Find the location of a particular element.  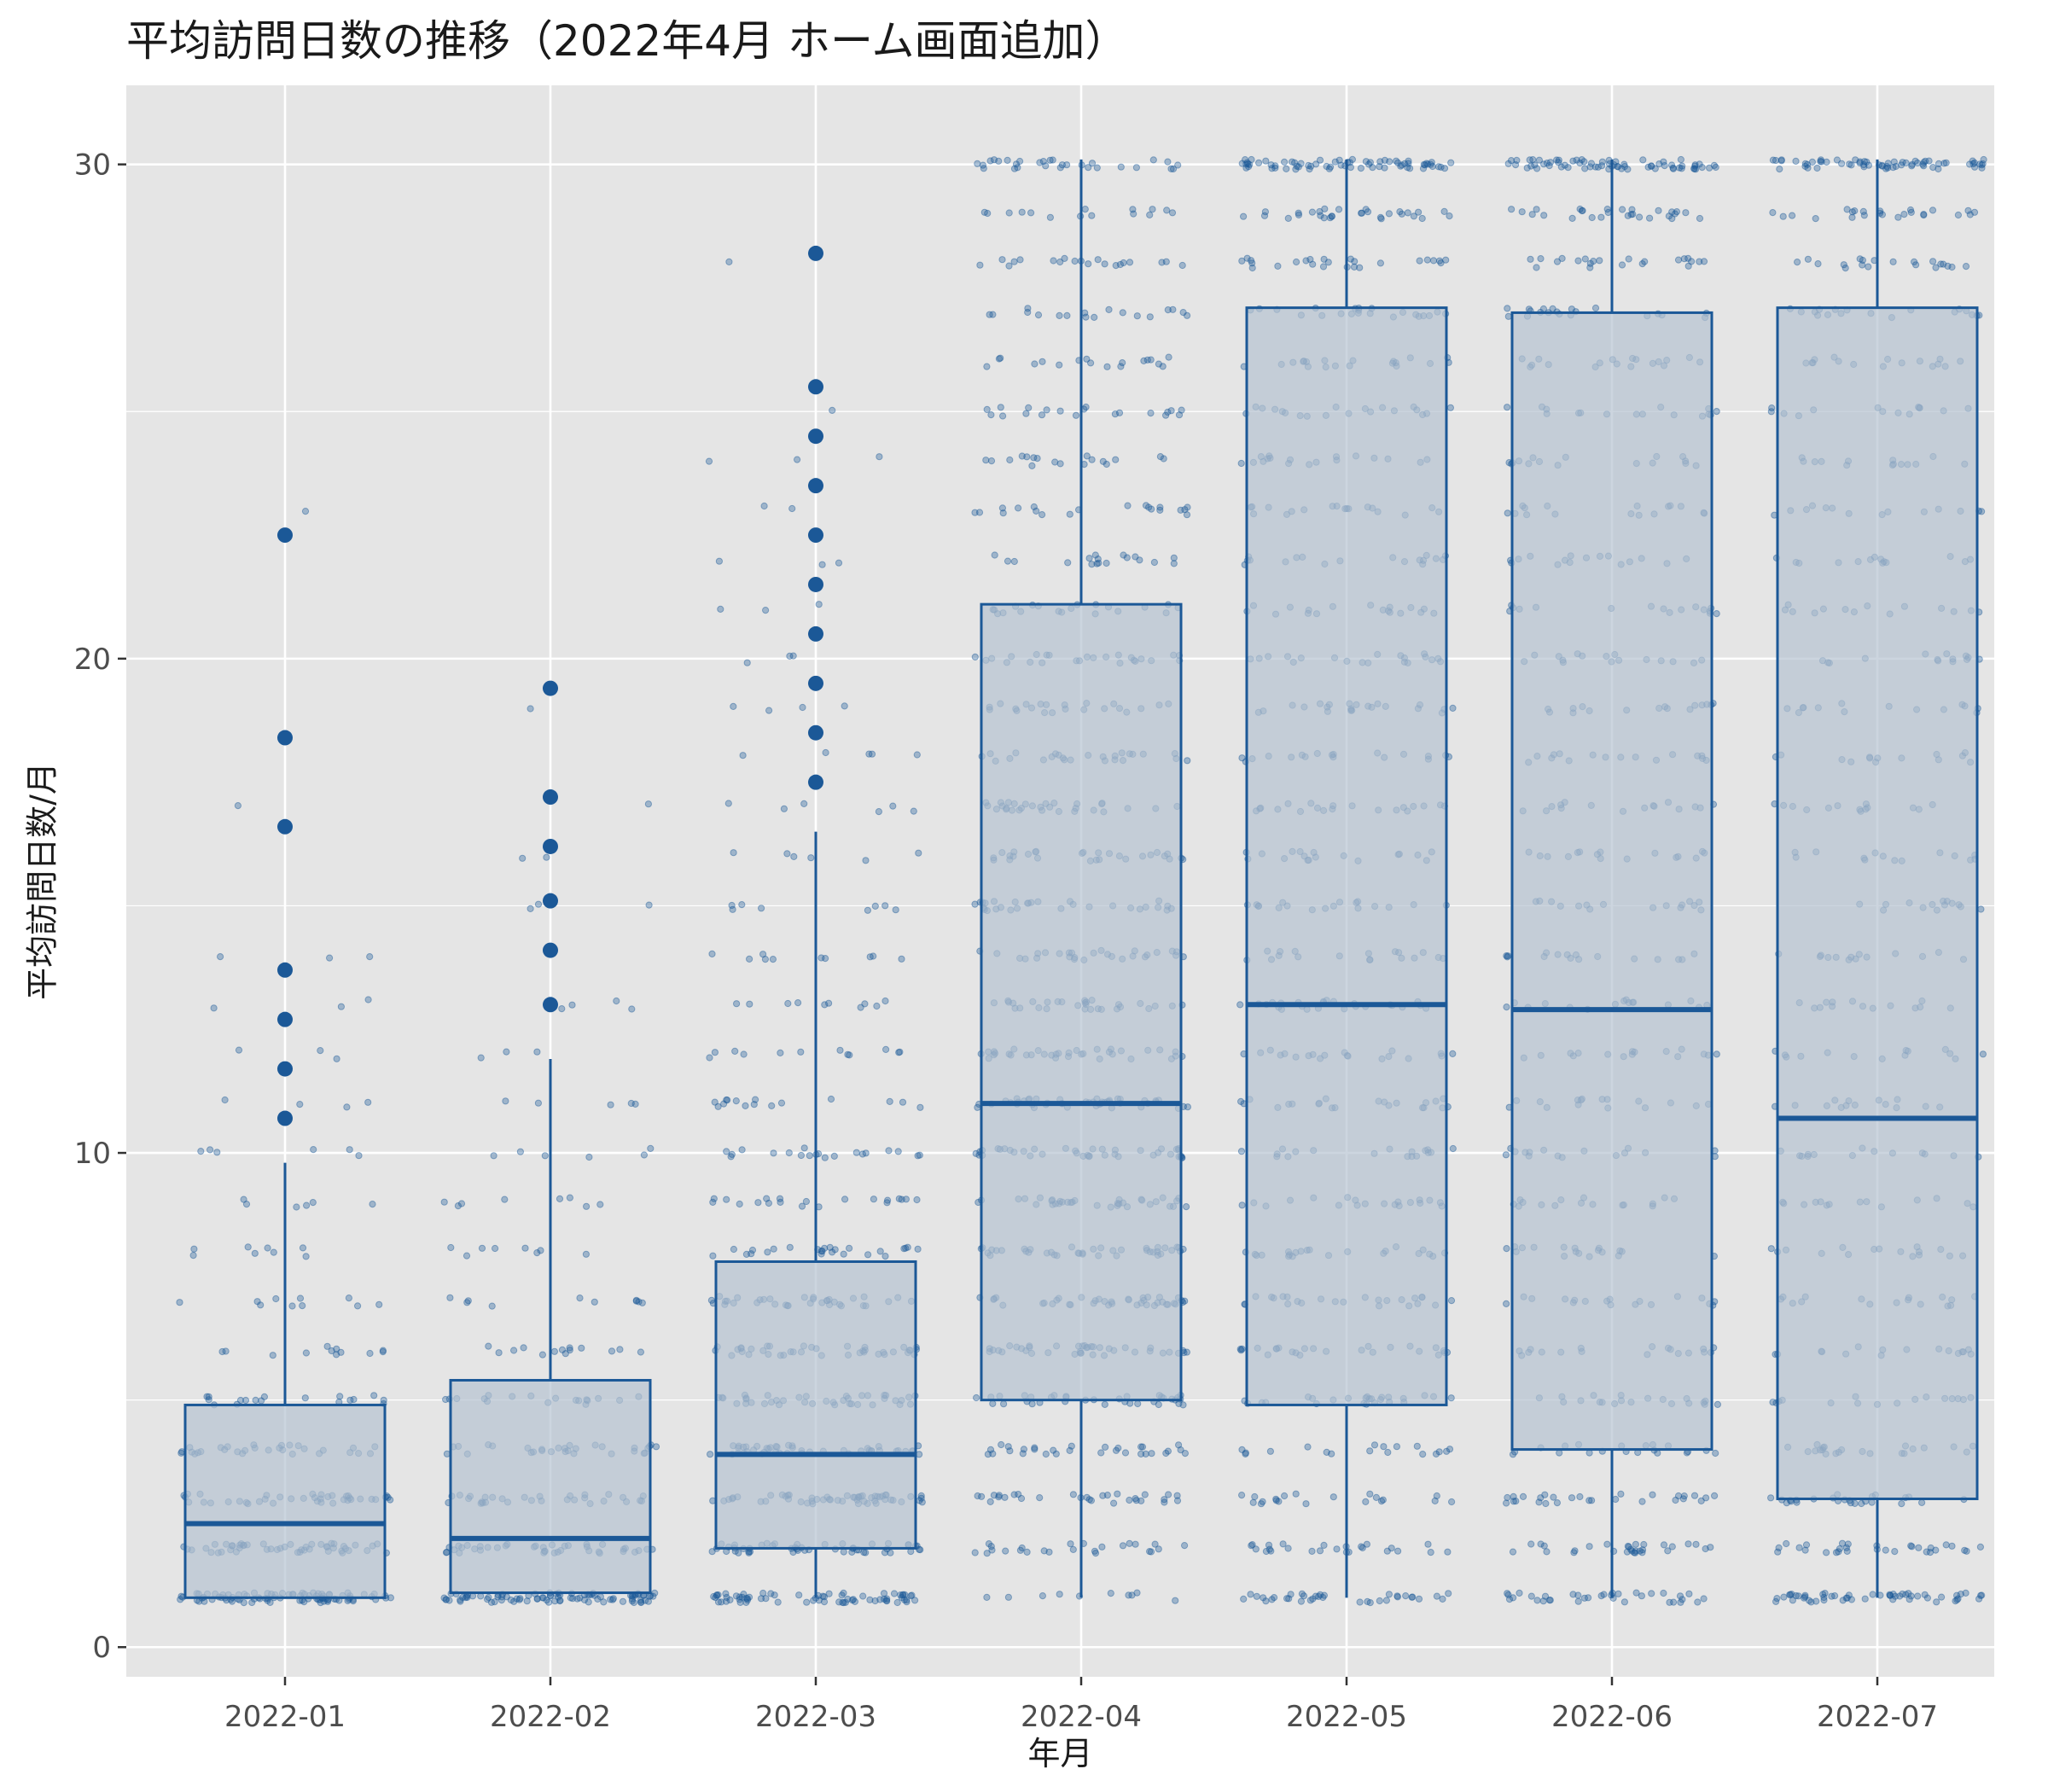

outlier-point is located at coordinates (815, 253).